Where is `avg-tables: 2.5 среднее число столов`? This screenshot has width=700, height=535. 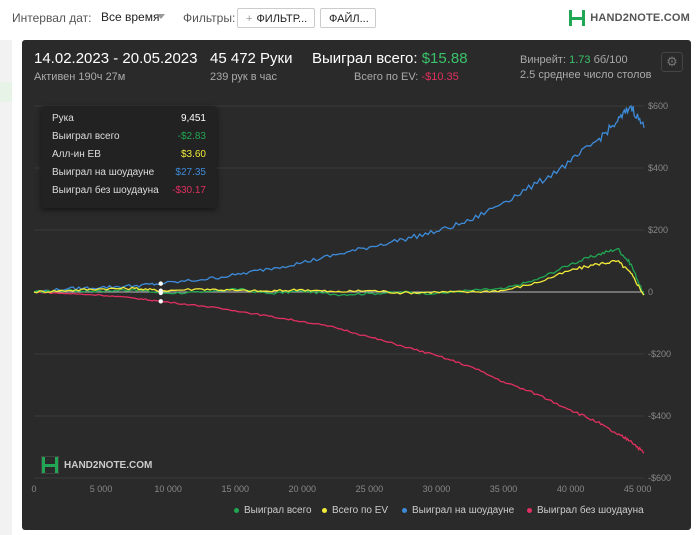 avg-tables: 2.5 среднее число столов is located at coordinates (586, 75).